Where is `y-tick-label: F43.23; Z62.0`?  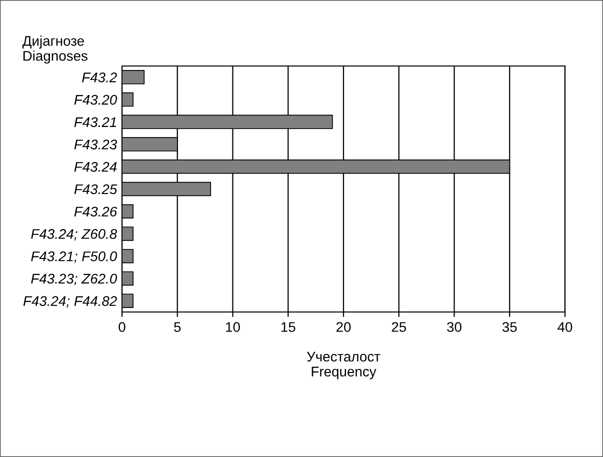
y-tick-label: F43.23; Z62.0 is located at coordinates (74, 280).